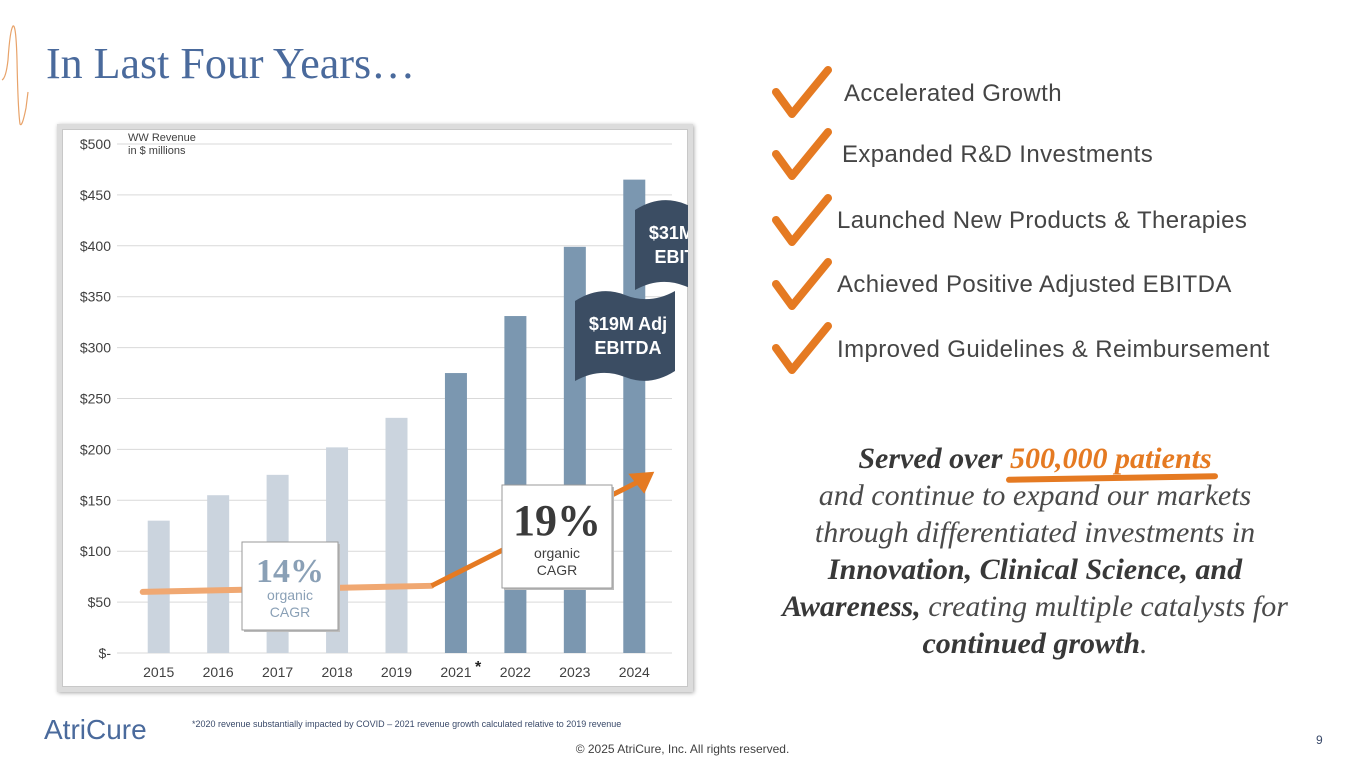 The image size is (1365, 768). What do you see at coordinates (396, 535) in the screenshot?
I see `bar-2019` at bounding box center [396, 535].